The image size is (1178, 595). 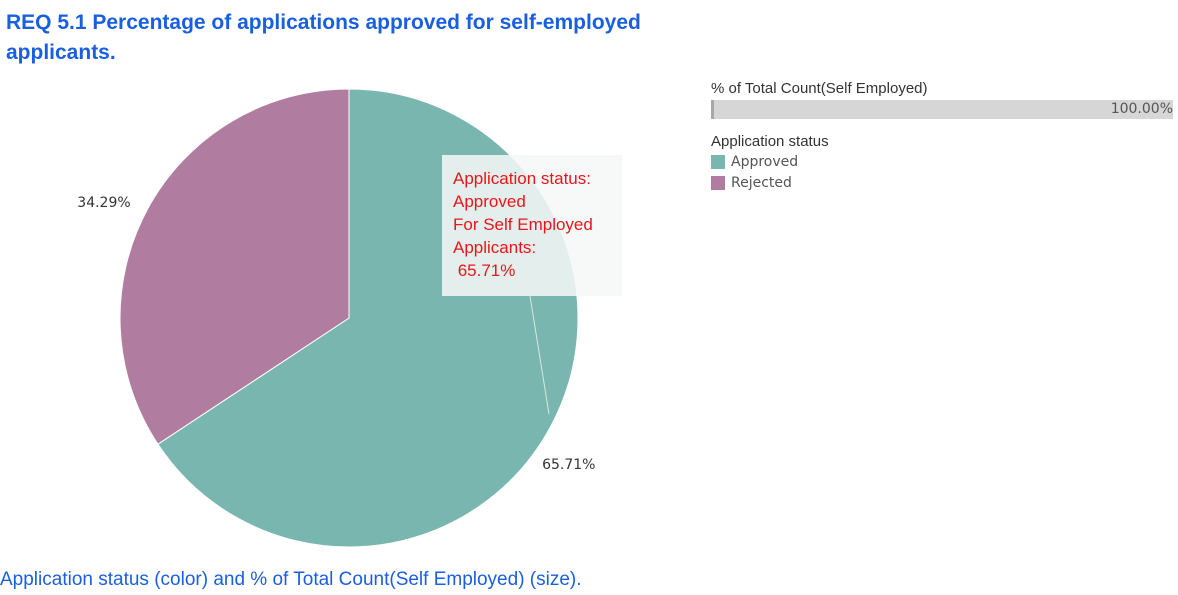 What do you see at coordinates (234, 266) in the screenshot?
I see `pie-slice-rejected` at bounding box center [234, 266].